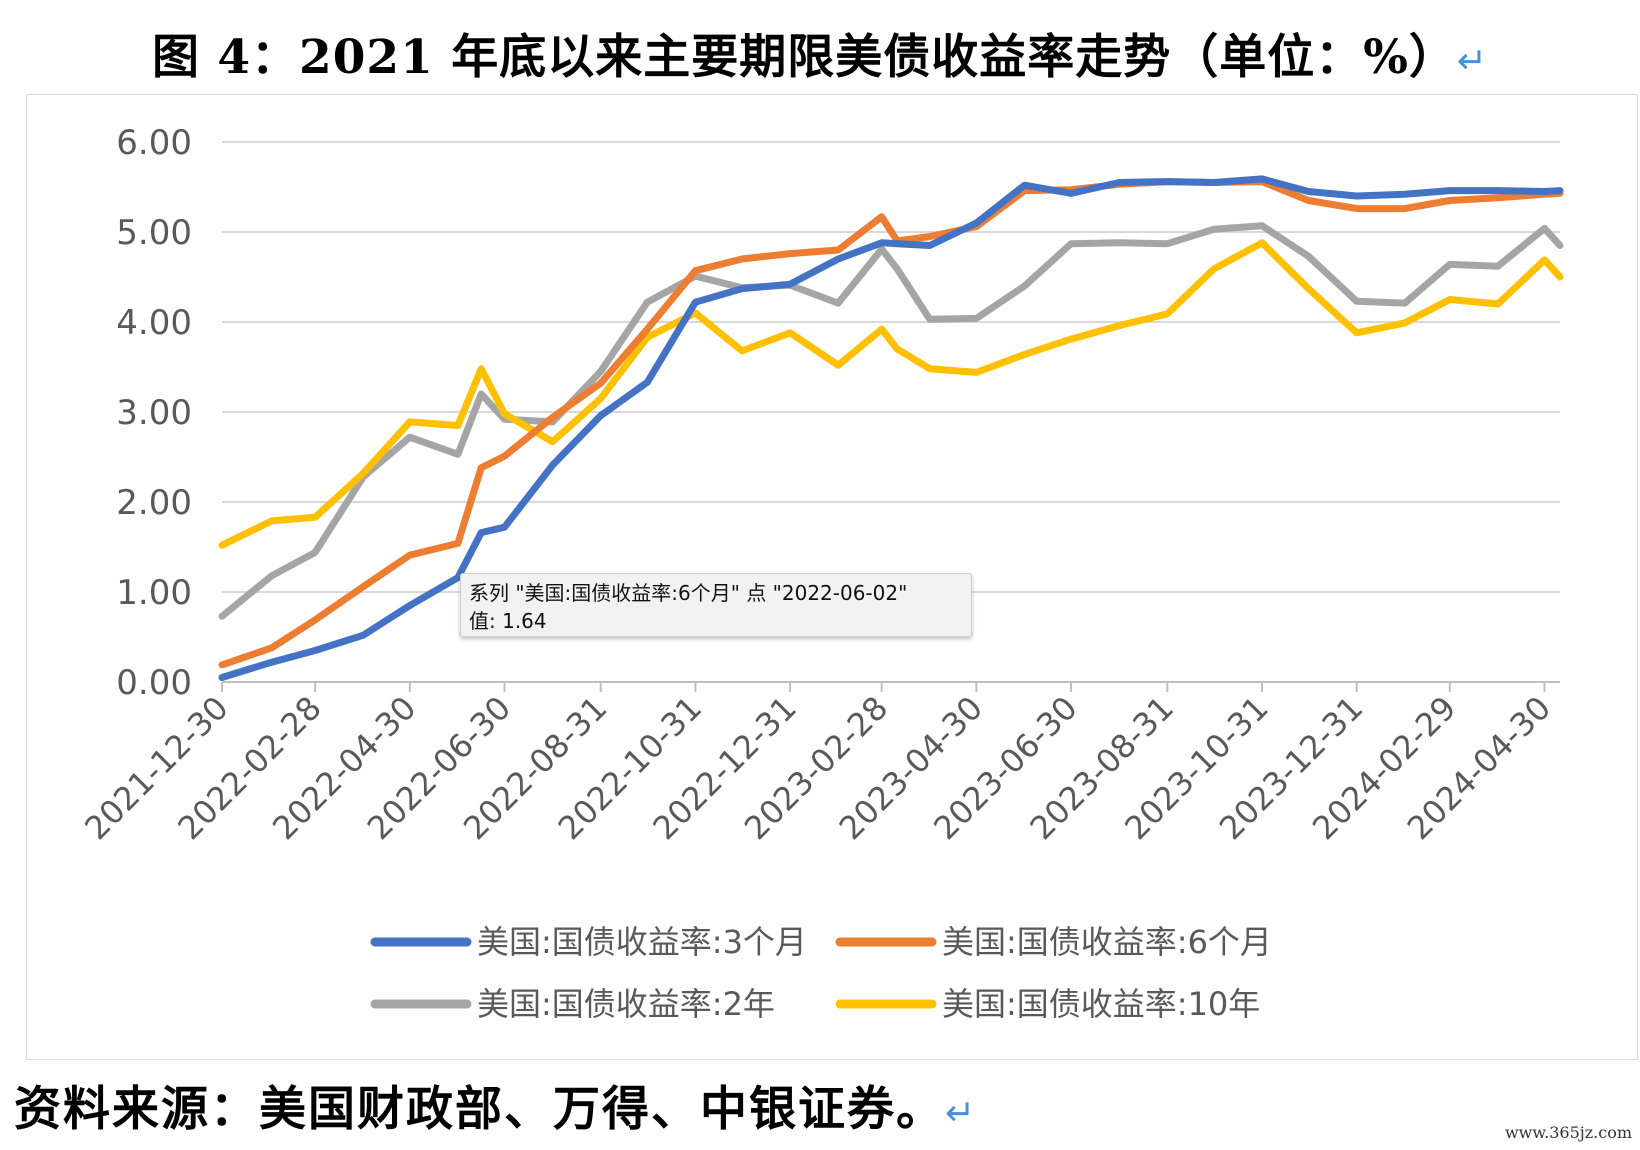  What do you see at coordinates (154, 503) in the screenshot?
I see `y-tick-label: 2.00` at bounding box center [154, 503].